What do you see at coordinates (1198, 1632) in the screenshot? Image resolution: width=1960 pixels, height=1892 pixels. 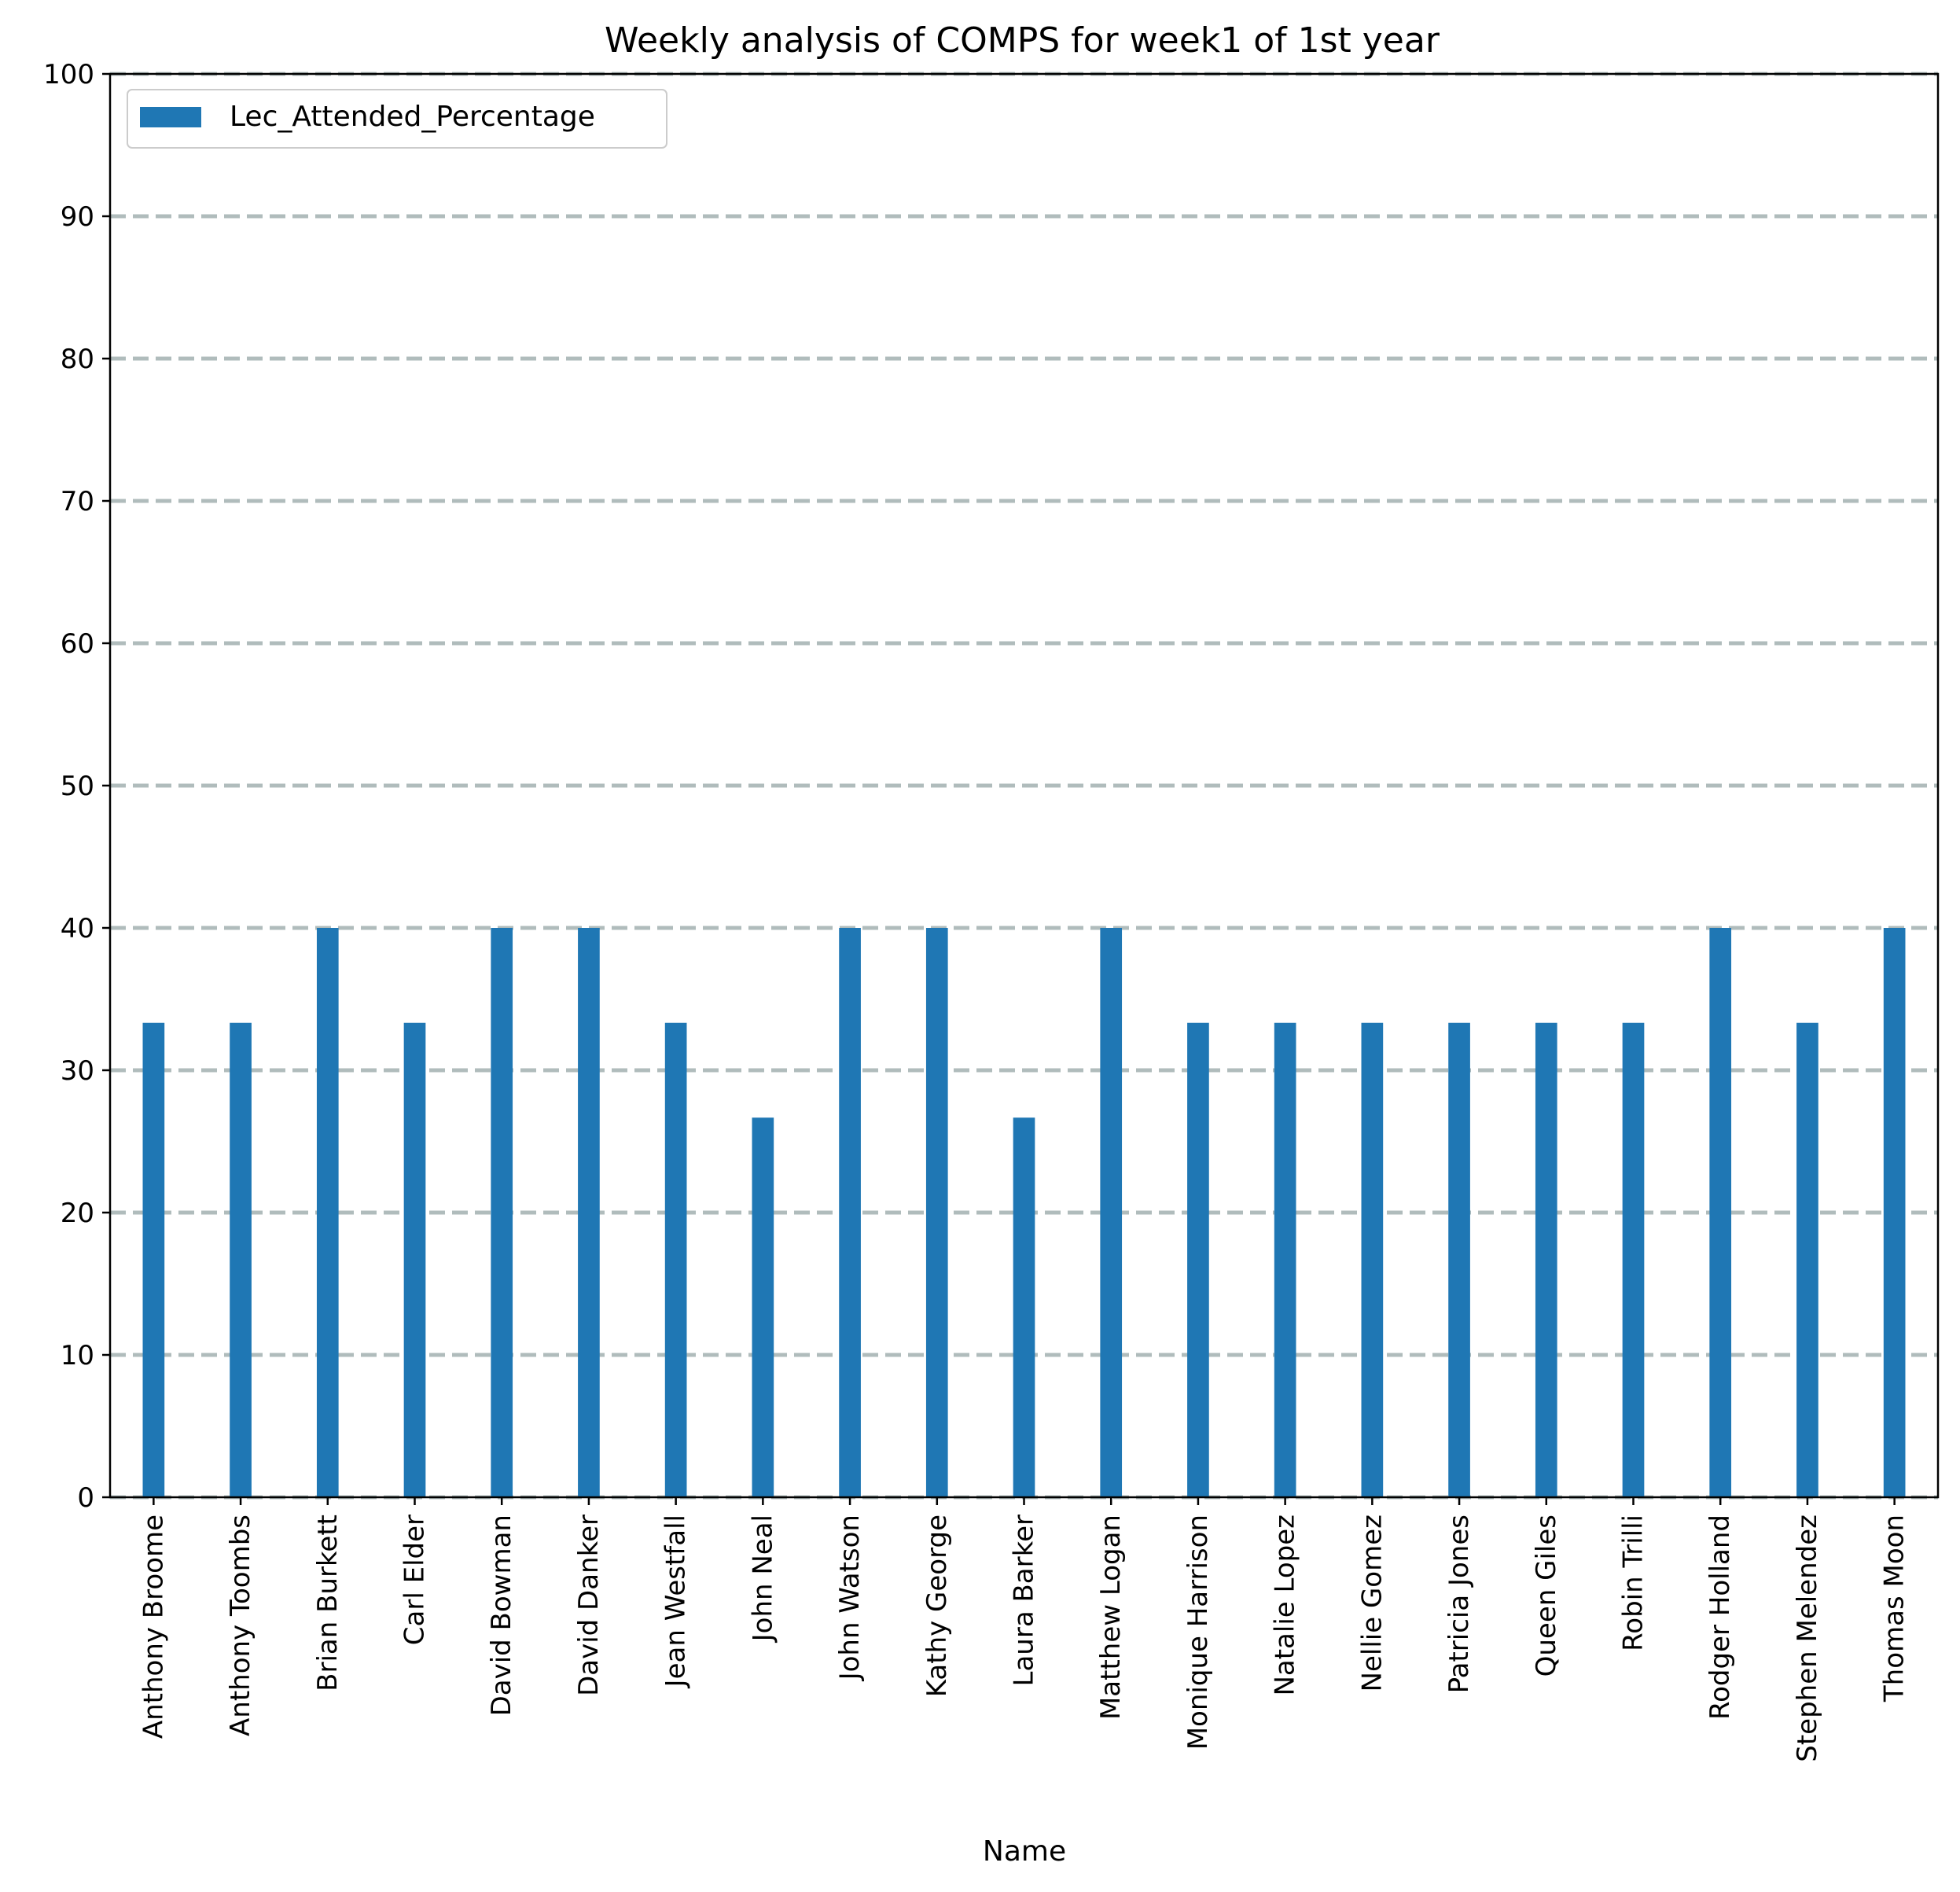 I see `x-tick-label: Monique Harrison` at bounding box center [1198, 1632].